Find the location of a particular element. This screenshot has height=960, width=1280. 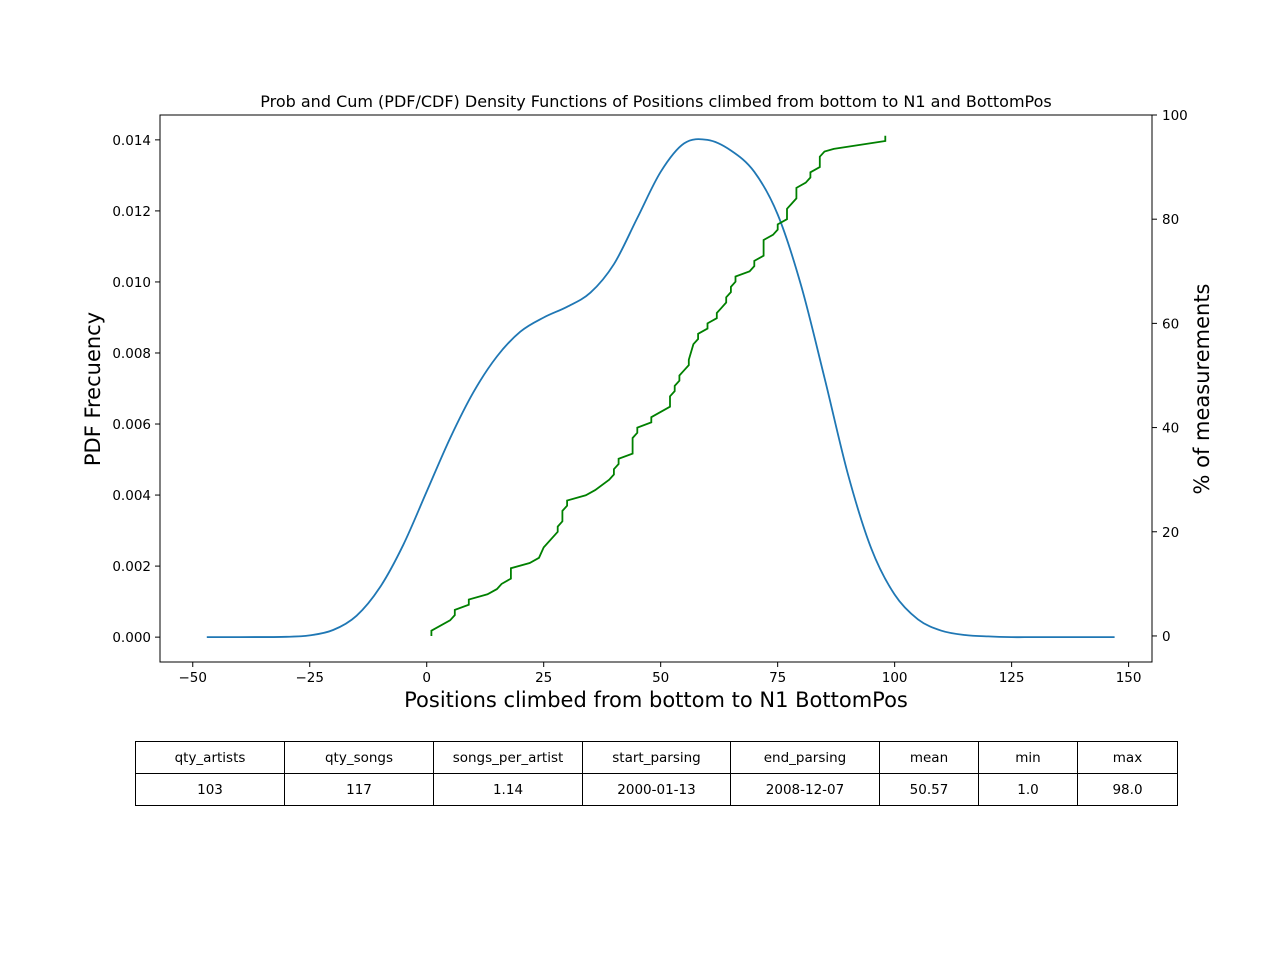

x-tick-label: 100 is located at coordinates (895, 678).